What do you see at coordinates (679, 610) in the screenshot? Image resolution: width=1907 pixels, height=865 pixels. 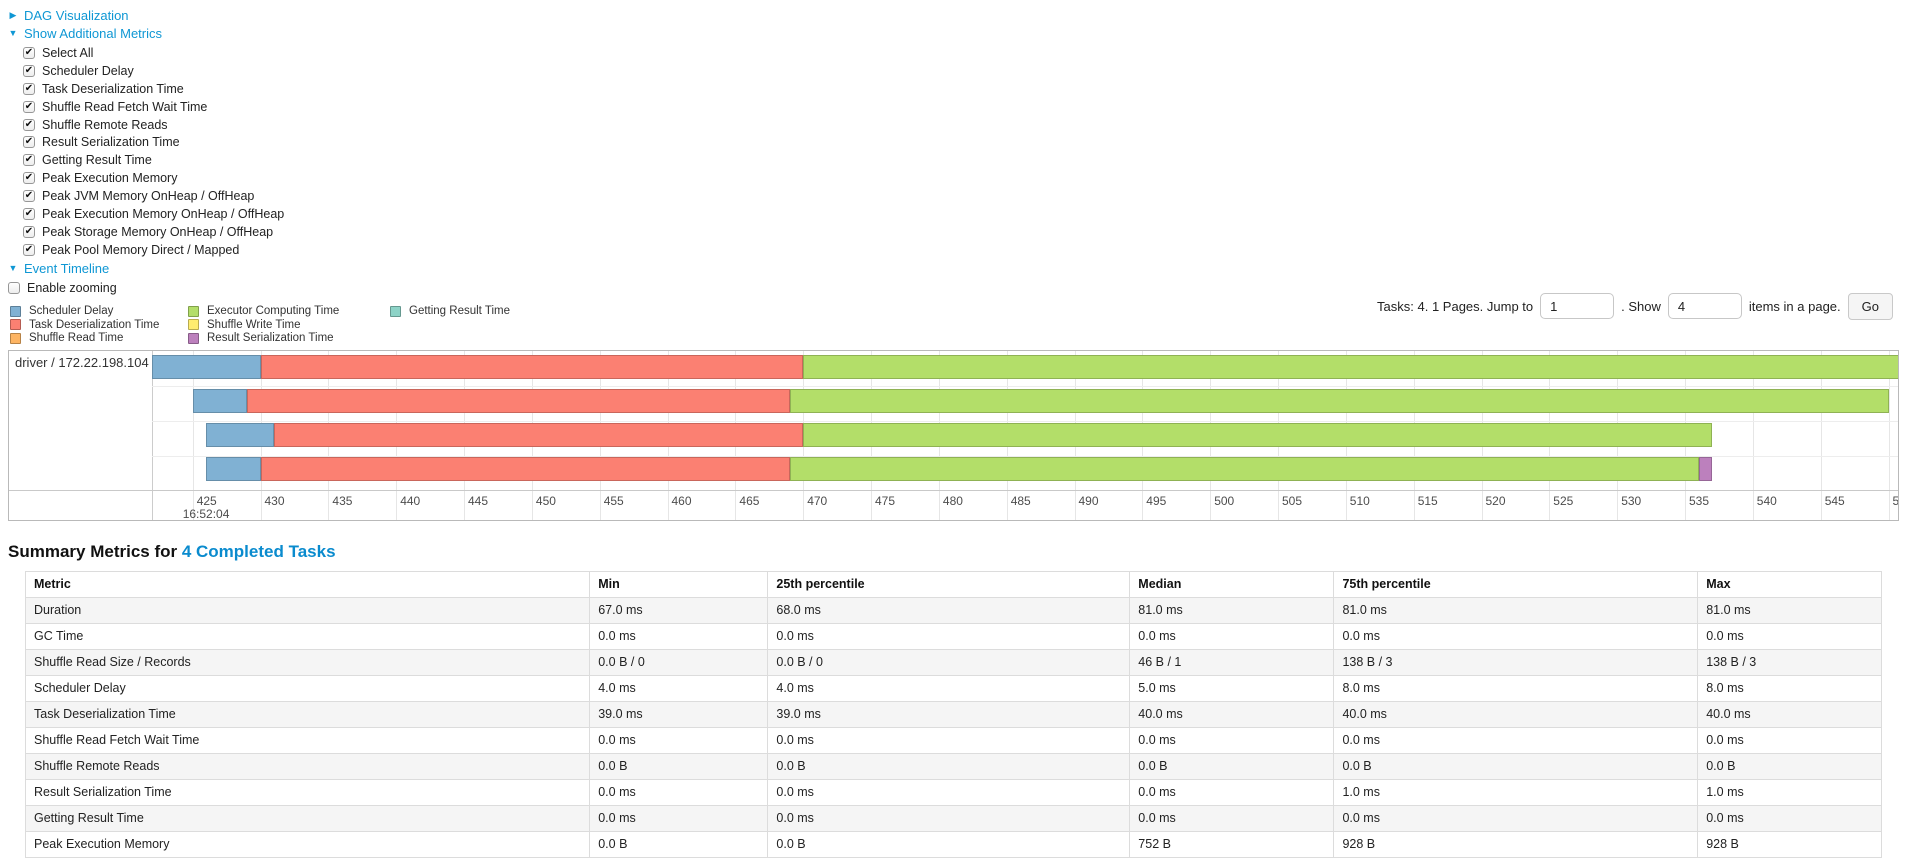 I see `metric-value-cell: 67.0 ms` at bounding box center [679, 610].